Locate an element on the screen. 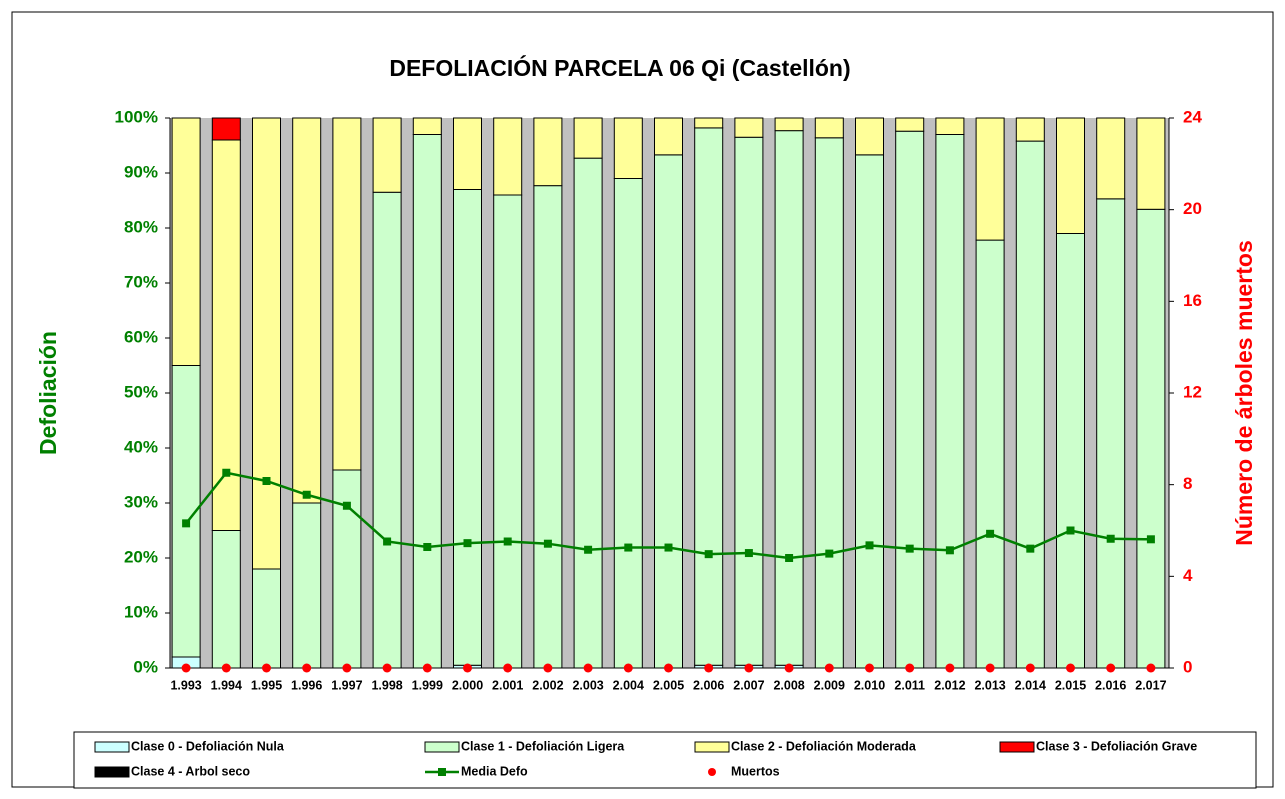 This screenshot has width=1285, height=799. x-tick-label: 2.007 is located at coordinates (748, 685).